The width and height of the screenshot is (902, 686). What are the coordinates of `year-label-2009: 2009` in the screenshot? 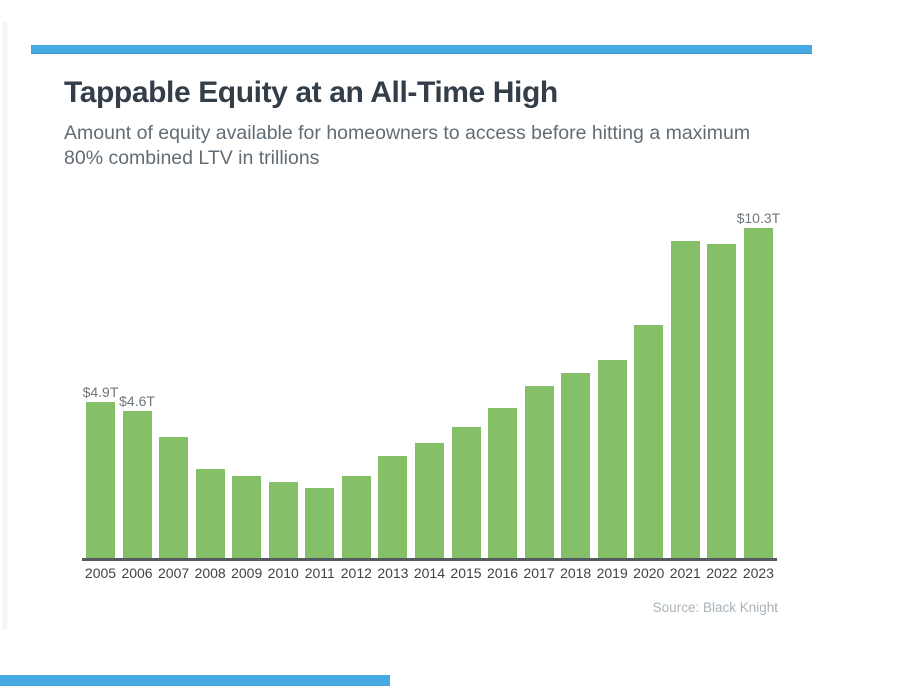 It's located at (247, 573).